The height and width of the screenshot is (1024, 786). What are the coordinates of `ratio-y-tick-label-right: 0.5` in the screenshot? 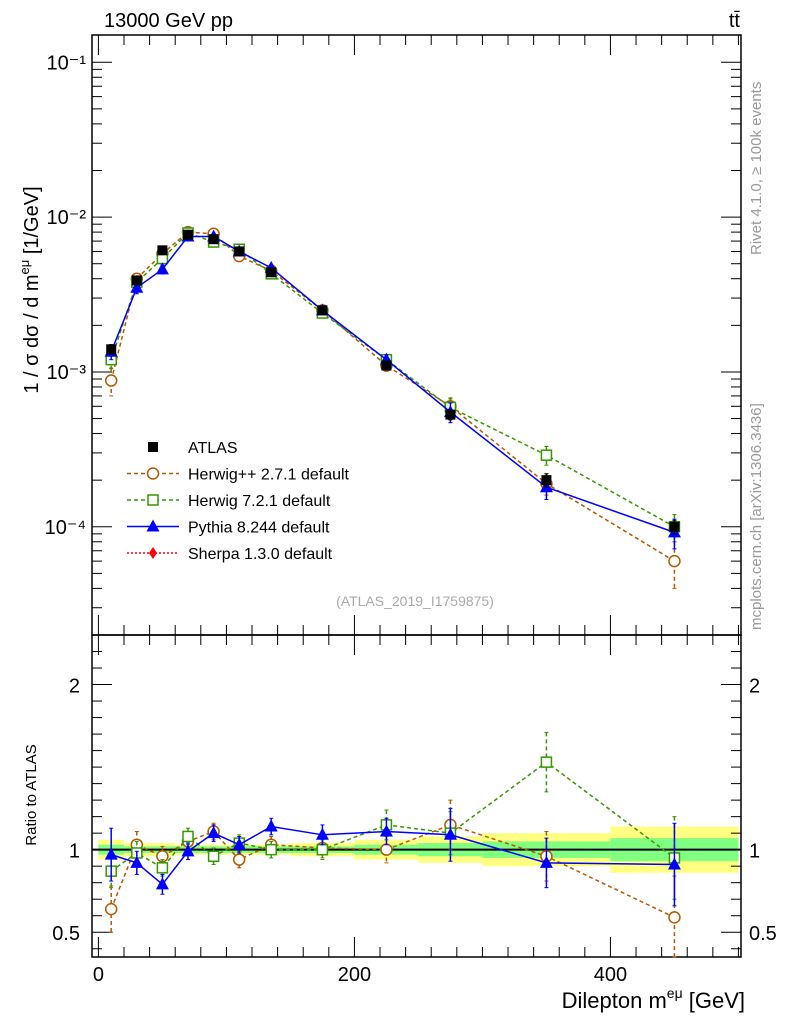 It's located at (763, 934).